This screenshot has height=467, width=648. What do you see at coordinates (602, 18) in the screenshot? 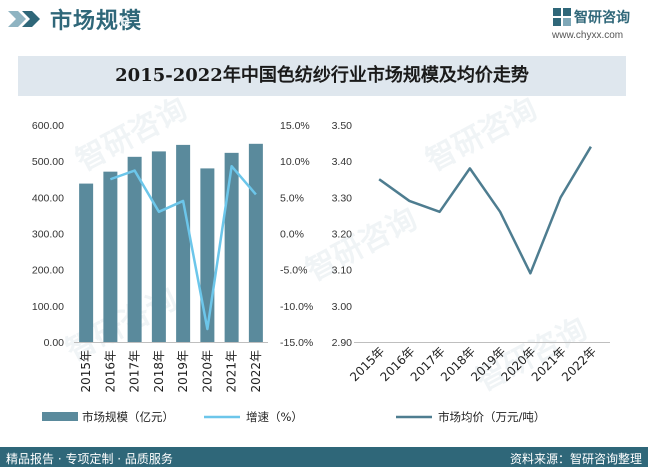
I see `brand-name: 智研咨询` at bounding box center [602, 18].